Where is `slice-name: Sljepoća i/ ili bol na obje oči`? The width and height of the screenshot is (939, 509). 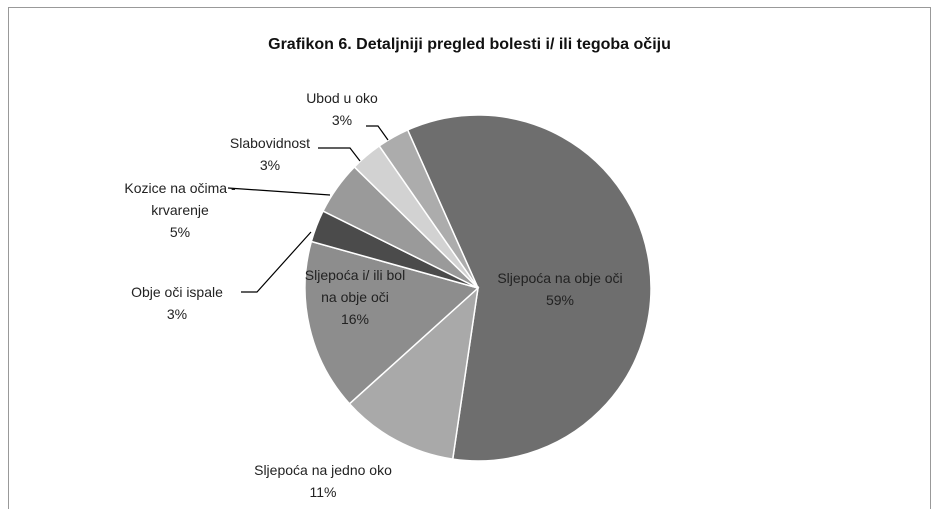 slice-name: Sljepoća i/ ili bol na obje oči is located at coordinates (355, 286).